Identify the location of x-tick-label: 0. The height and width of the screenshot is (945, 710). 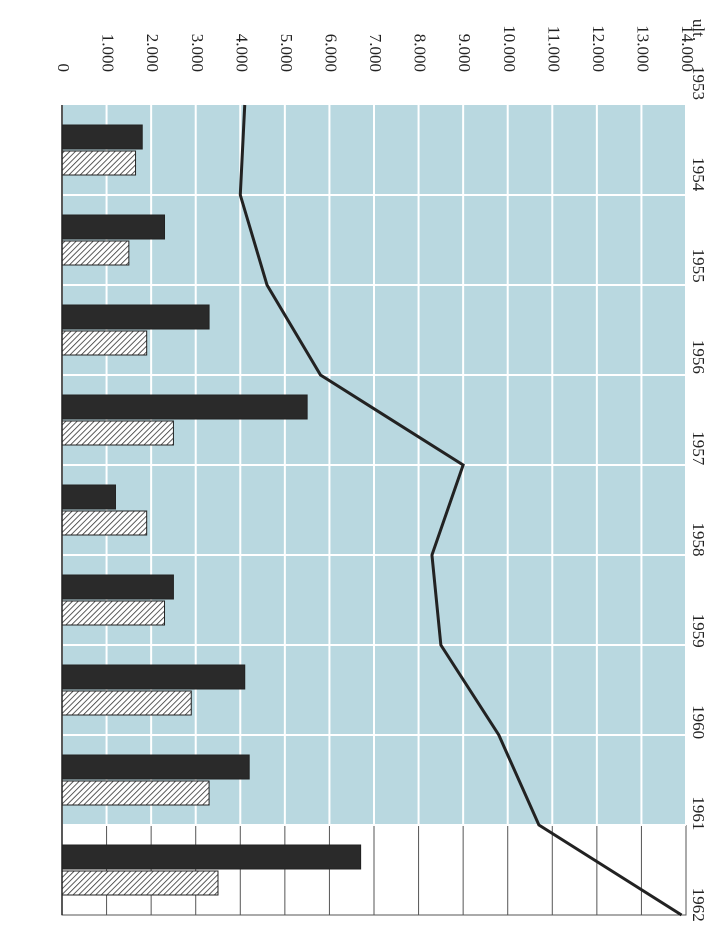
(63, 68).